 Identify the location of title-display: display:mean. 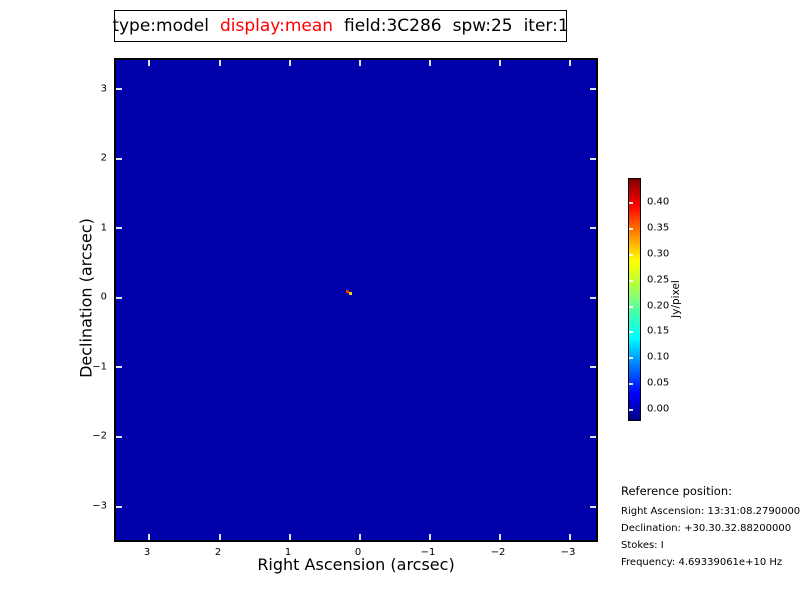
(276, 26).